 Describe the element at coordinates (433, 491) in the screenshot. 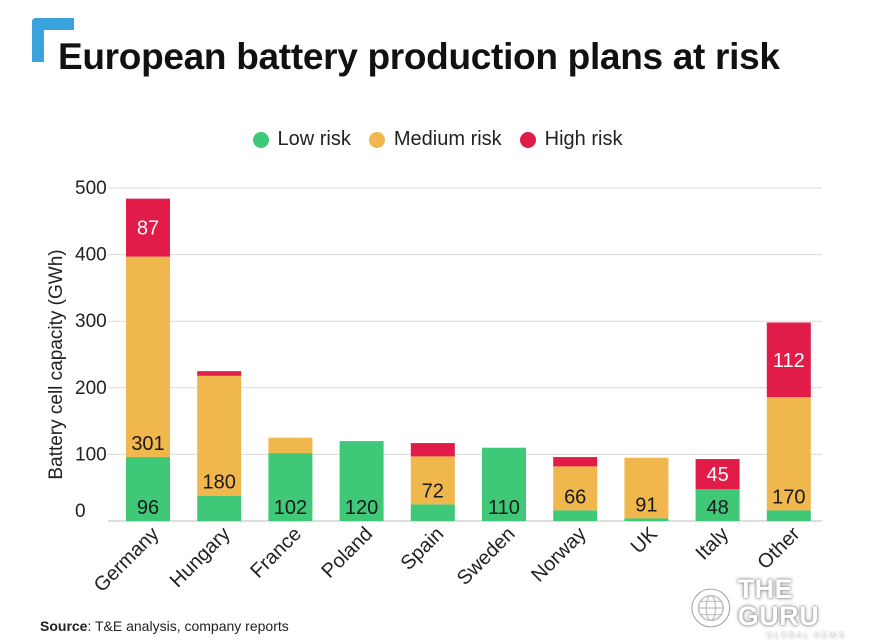

I see `data-label: 72` at that location.